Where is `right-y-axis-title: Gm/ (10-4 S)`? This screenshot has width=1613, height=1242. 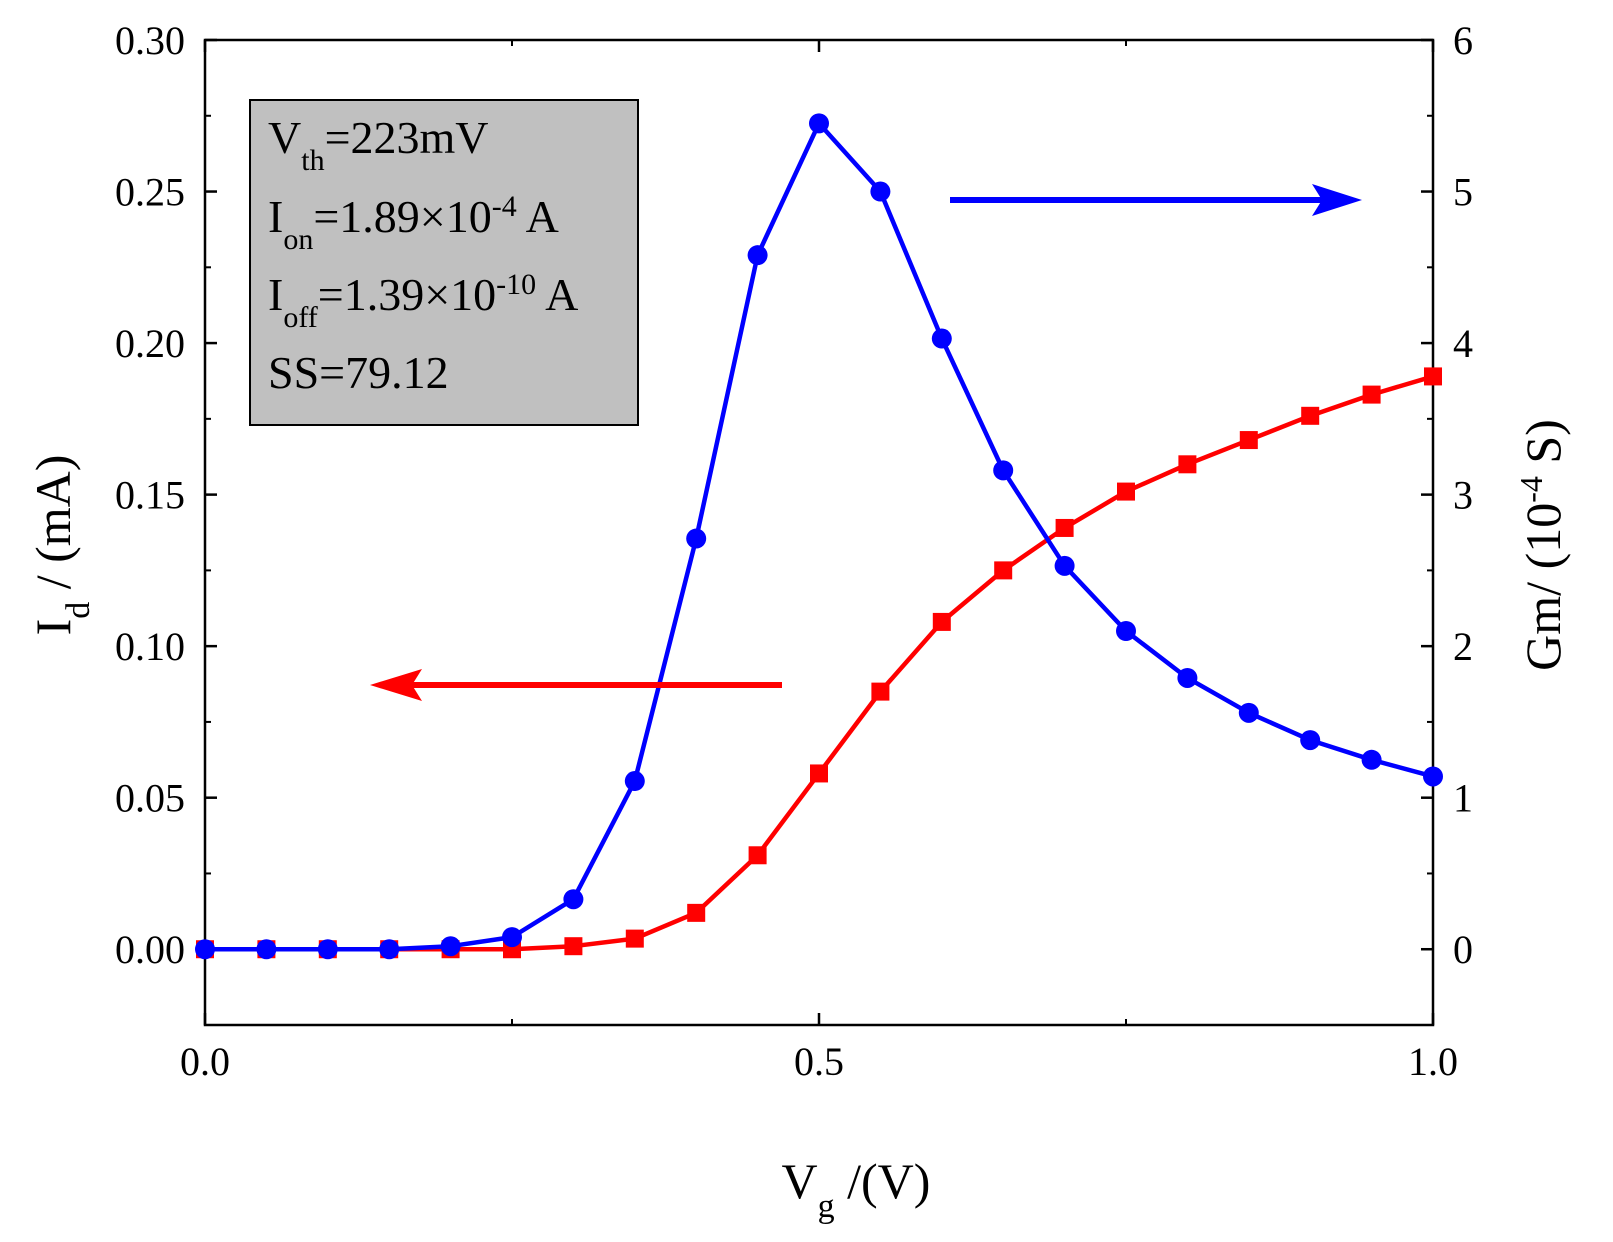 right-y-axis-title: Gm/ (10-4 S) is located at coordinates (1542, 545).